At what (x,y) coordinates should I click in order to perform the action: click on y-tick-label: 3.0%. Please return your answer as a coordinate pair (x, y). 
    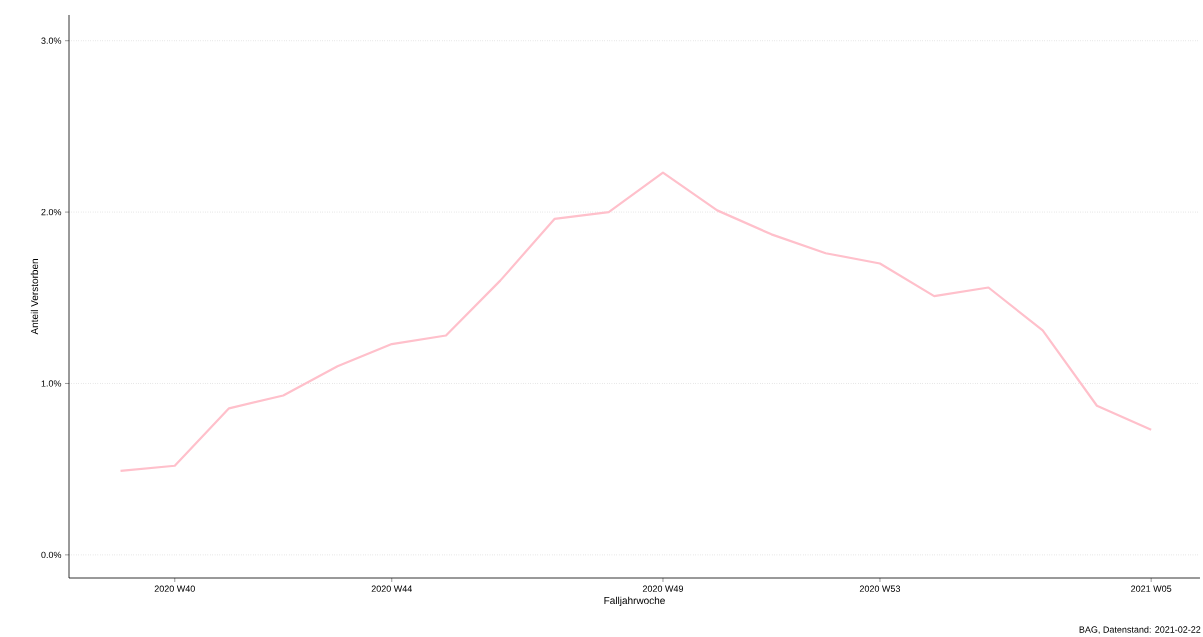
    Looking at the image, I should click on (51, 40).